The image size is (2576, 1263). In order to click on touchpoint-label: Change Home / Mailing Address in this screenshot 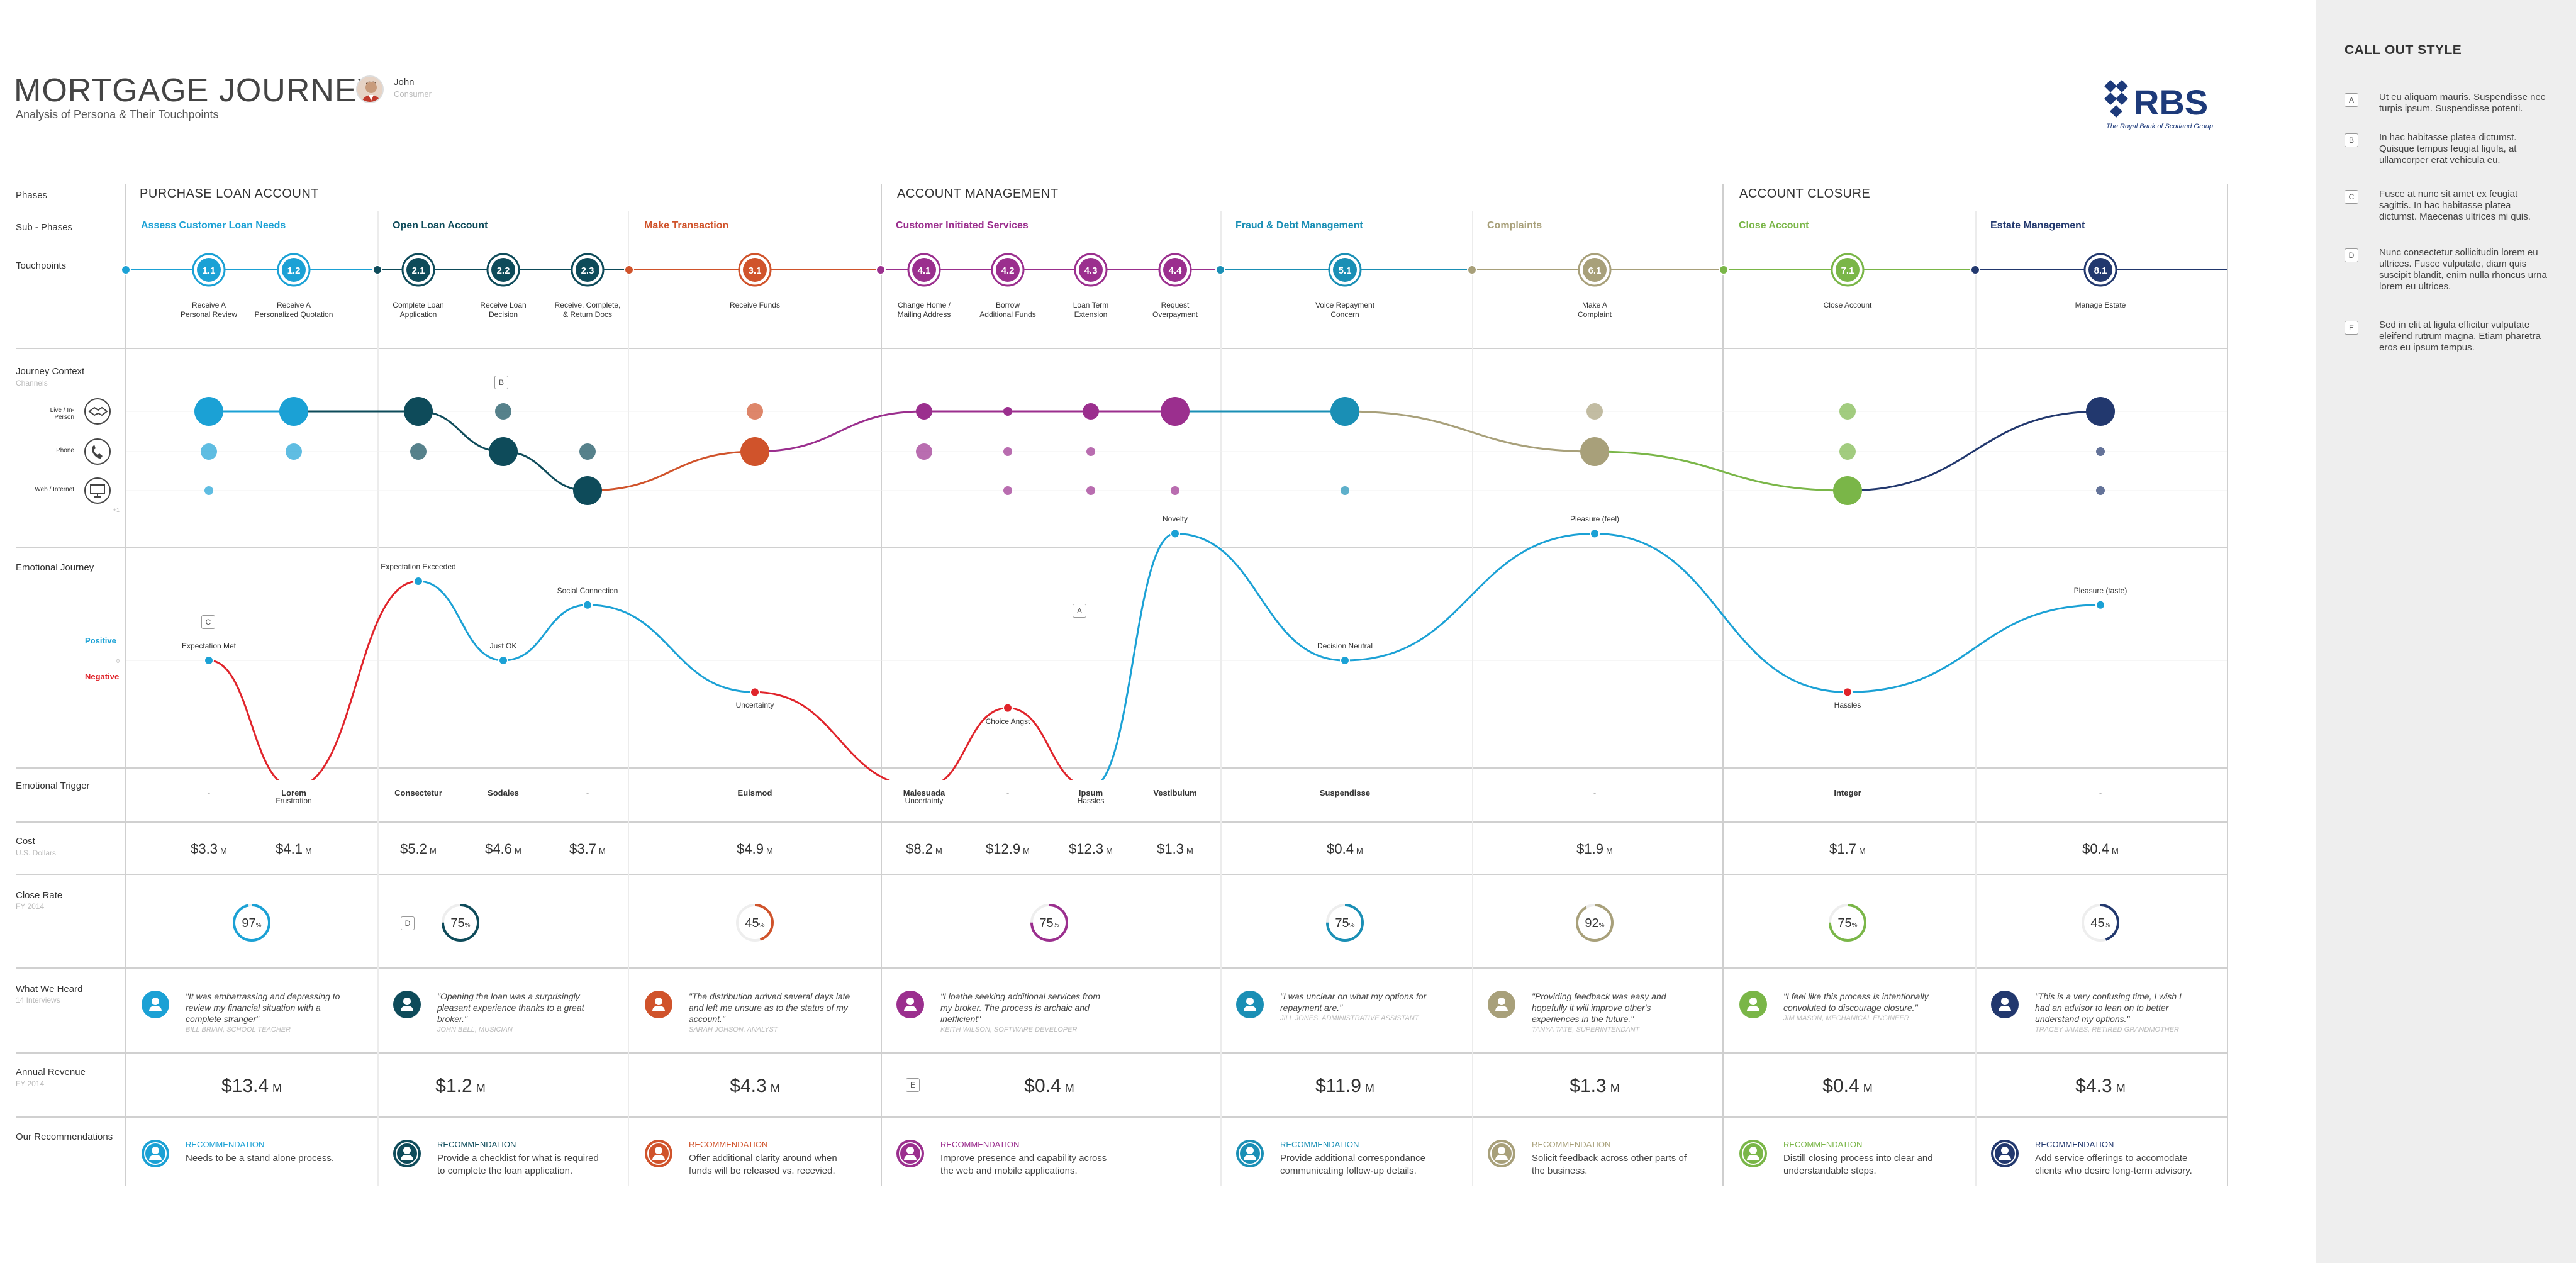, I will do `click(924, 310)`.